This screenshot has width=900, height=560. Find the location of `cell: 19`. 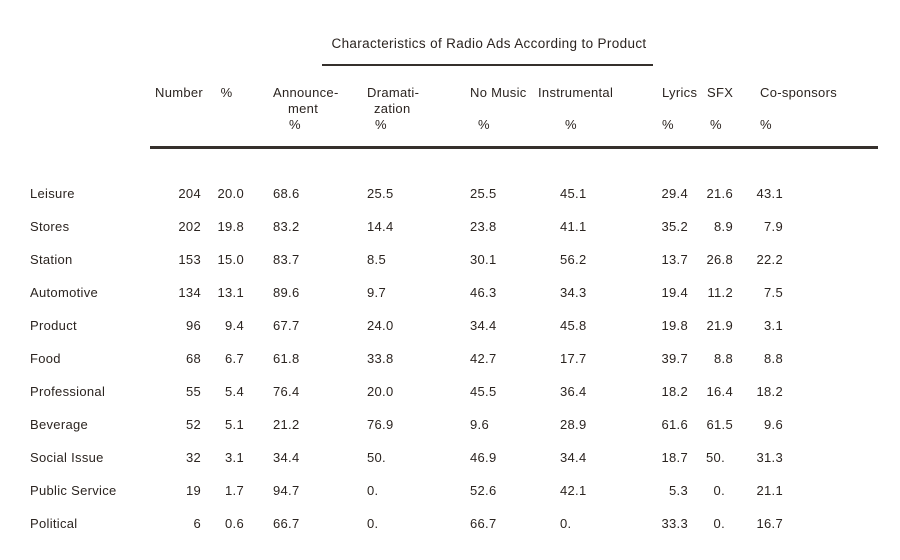

cell: 19 is located at coordinates (193, 490).